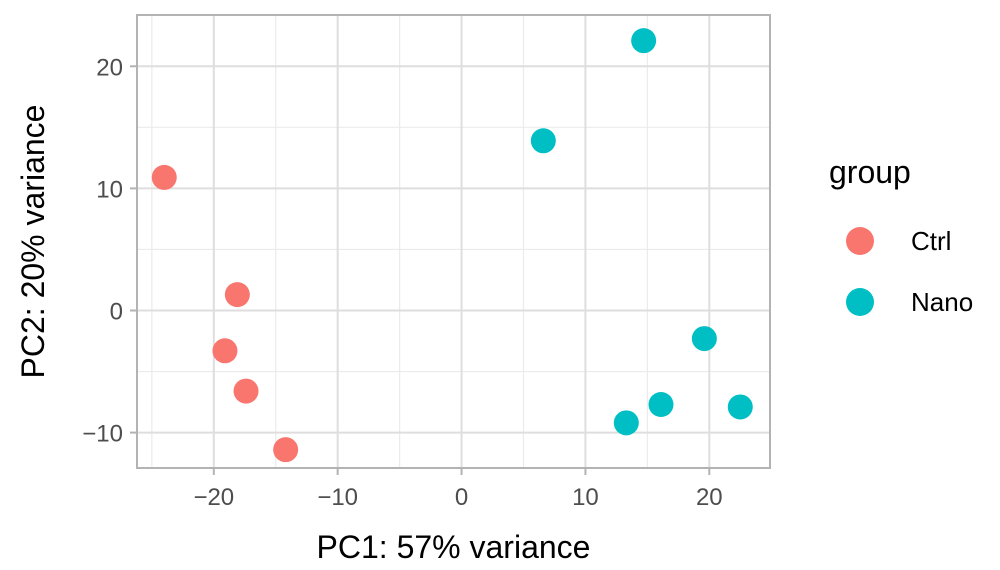  What do you see at coordinates (860, 302) in the screenshot?
I see `legend-key-nano-icon` at bounding box center [860, 302].